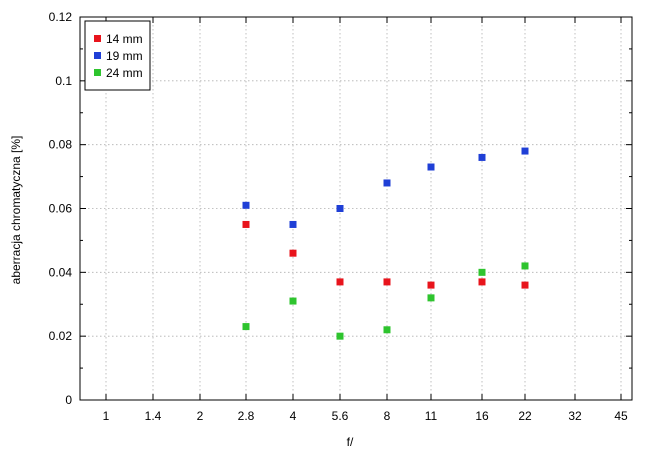 Image resolution: width=655 pixels, height=455 pixels. I want to click on legend-items: 14 mm 19 mm 24 mm, so click(118, 56).